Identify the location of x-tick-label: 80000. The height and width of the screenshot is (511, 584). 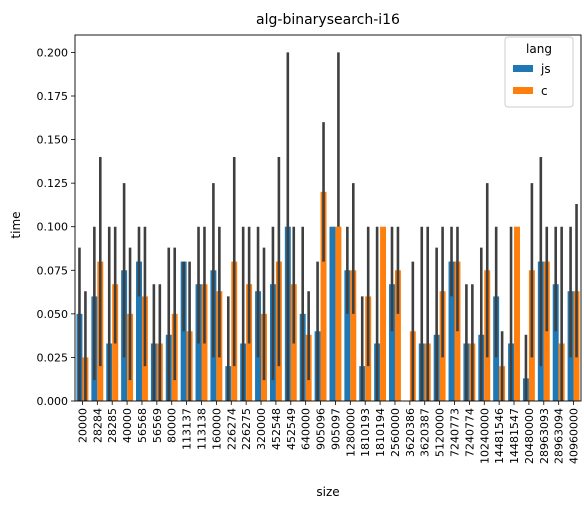
(172, 425).